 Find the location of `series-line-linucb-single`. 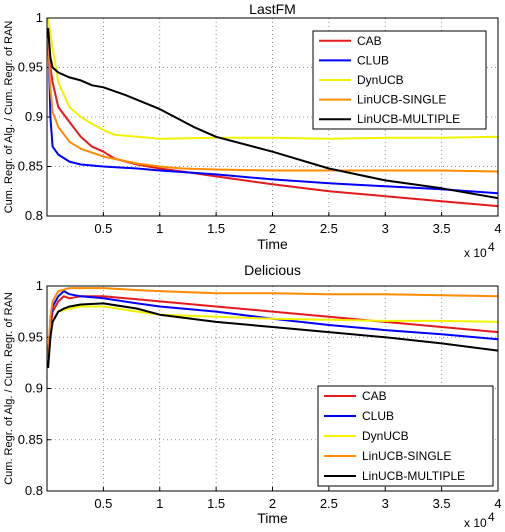

series-line-linucb-single is located at coordinates (272, 322).